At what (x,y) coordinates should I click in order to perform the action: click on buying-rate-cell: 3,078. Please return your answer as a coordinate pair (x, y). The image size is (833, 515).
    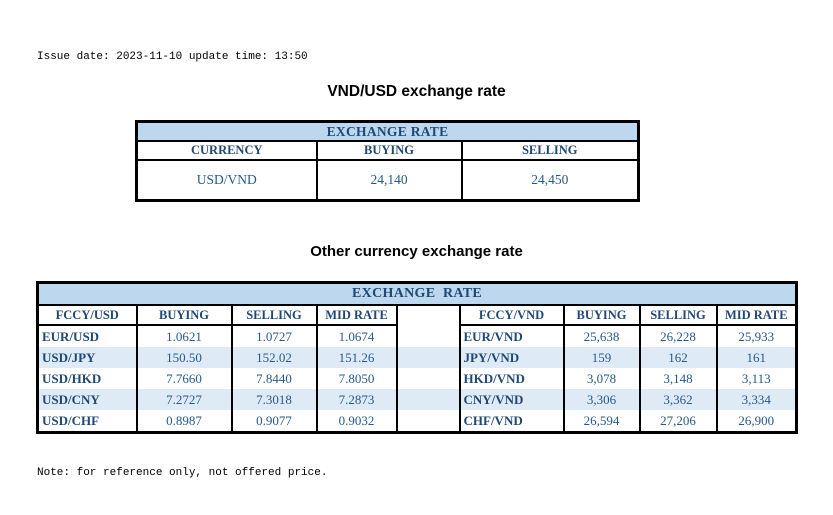
    Looking at the image, I should click on (601, 378).